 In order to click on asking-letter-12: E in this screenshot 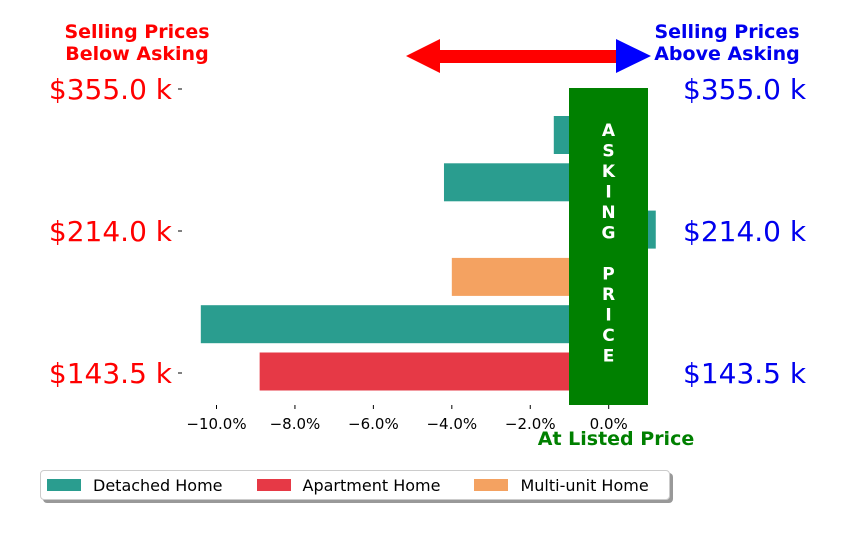, I will do `click(609, 357)`.